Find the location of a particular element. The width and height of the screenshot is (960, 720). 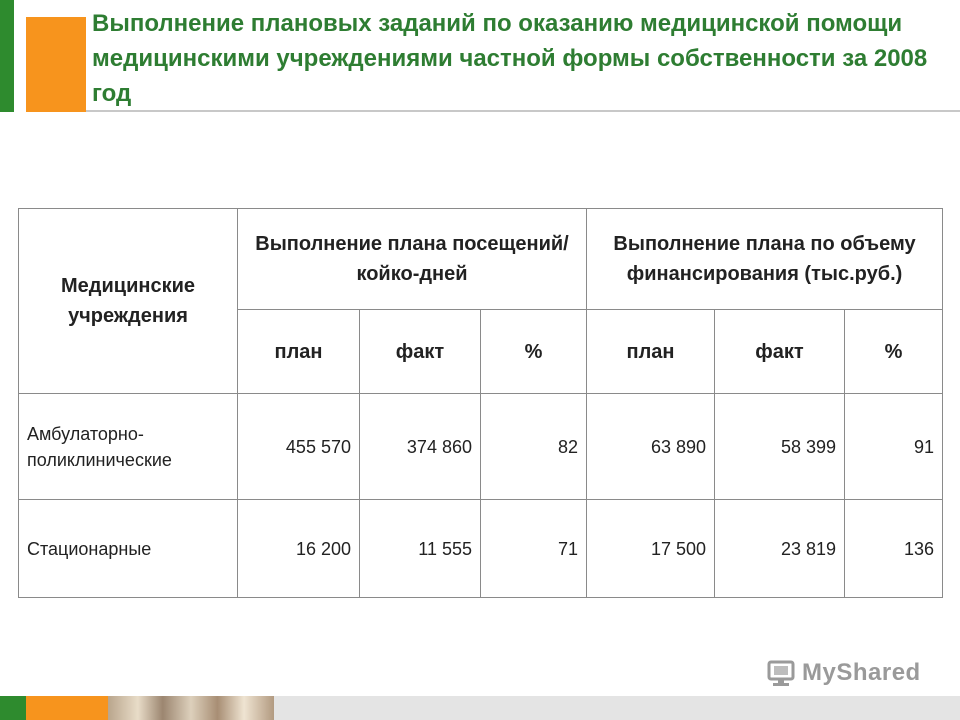

decor-orange-block is located at coordinates (56, 64).